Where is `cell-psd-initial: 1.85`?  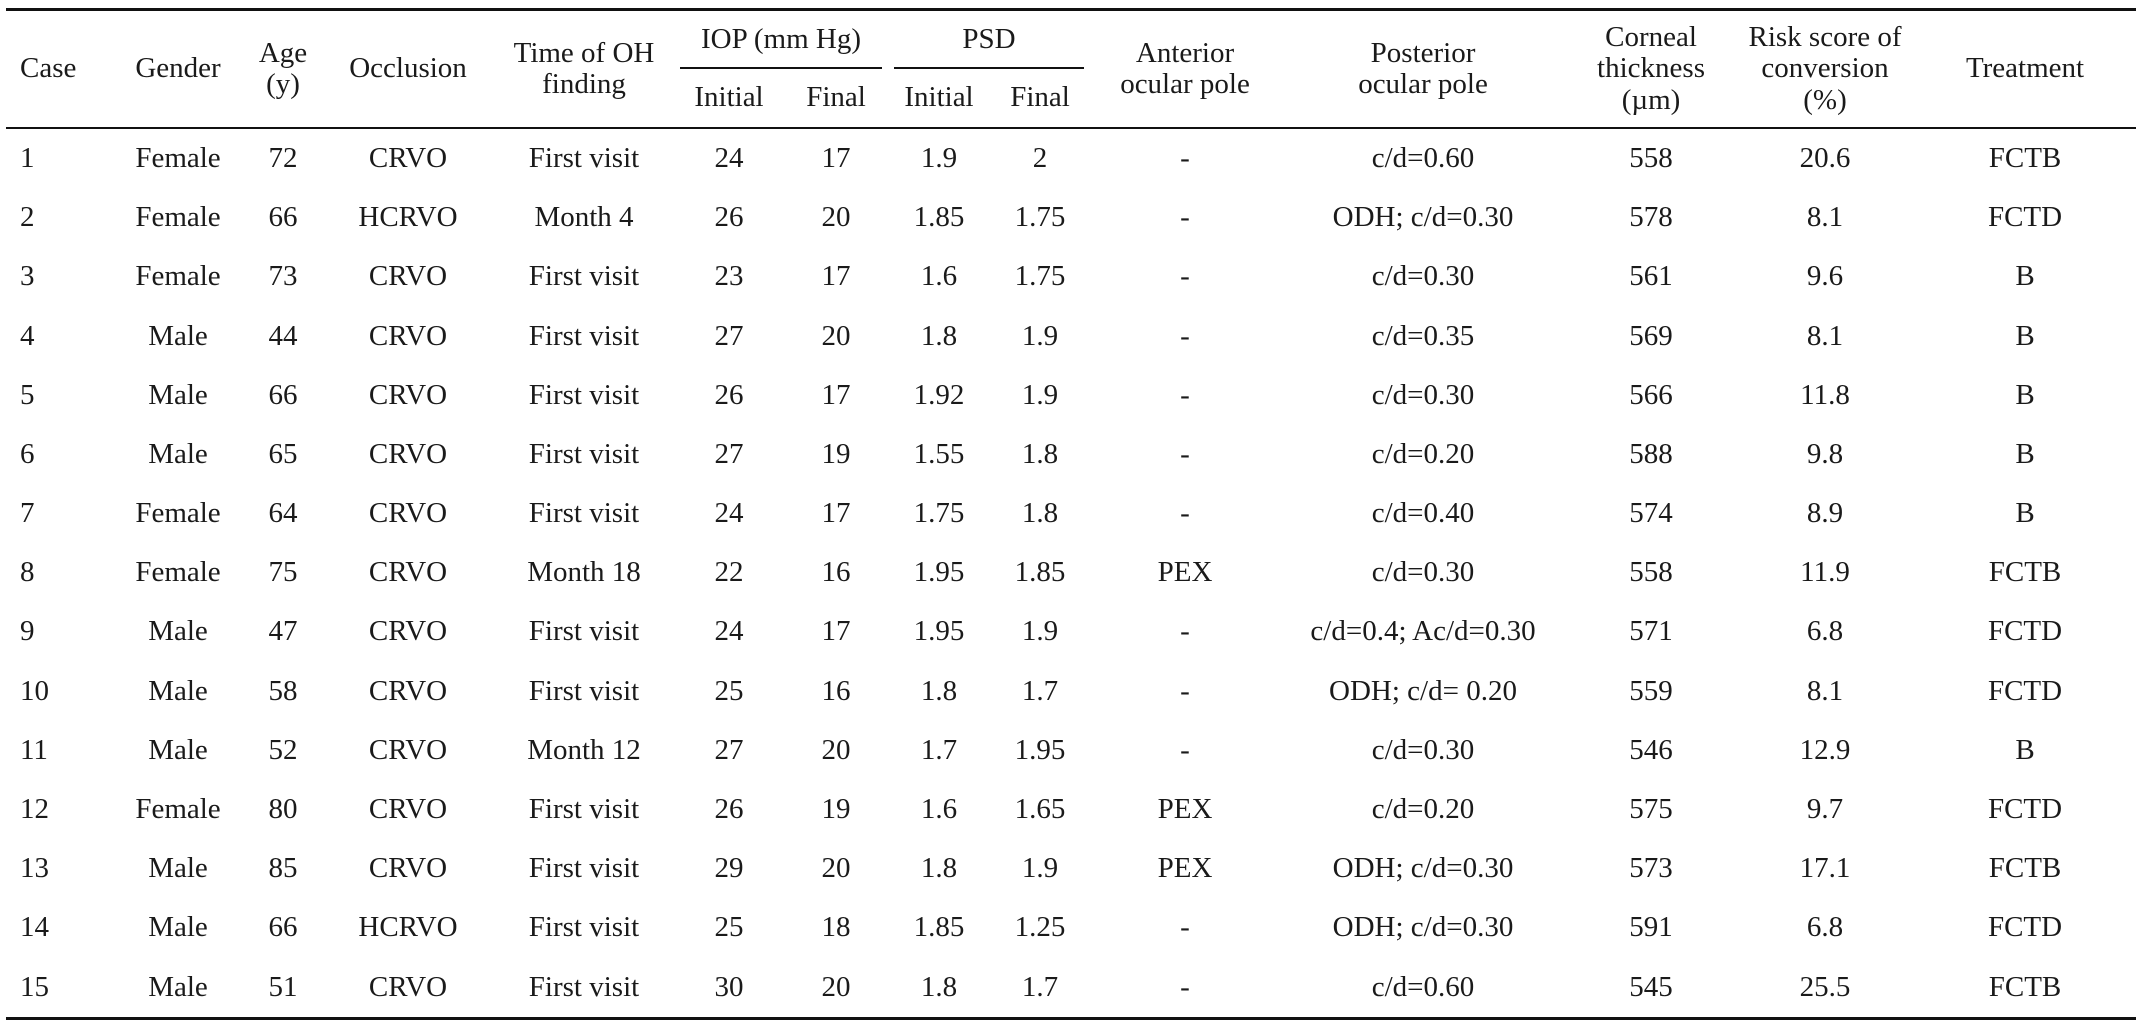 cell-psd-initial: 1.85 is located at coordinates (939, 927).